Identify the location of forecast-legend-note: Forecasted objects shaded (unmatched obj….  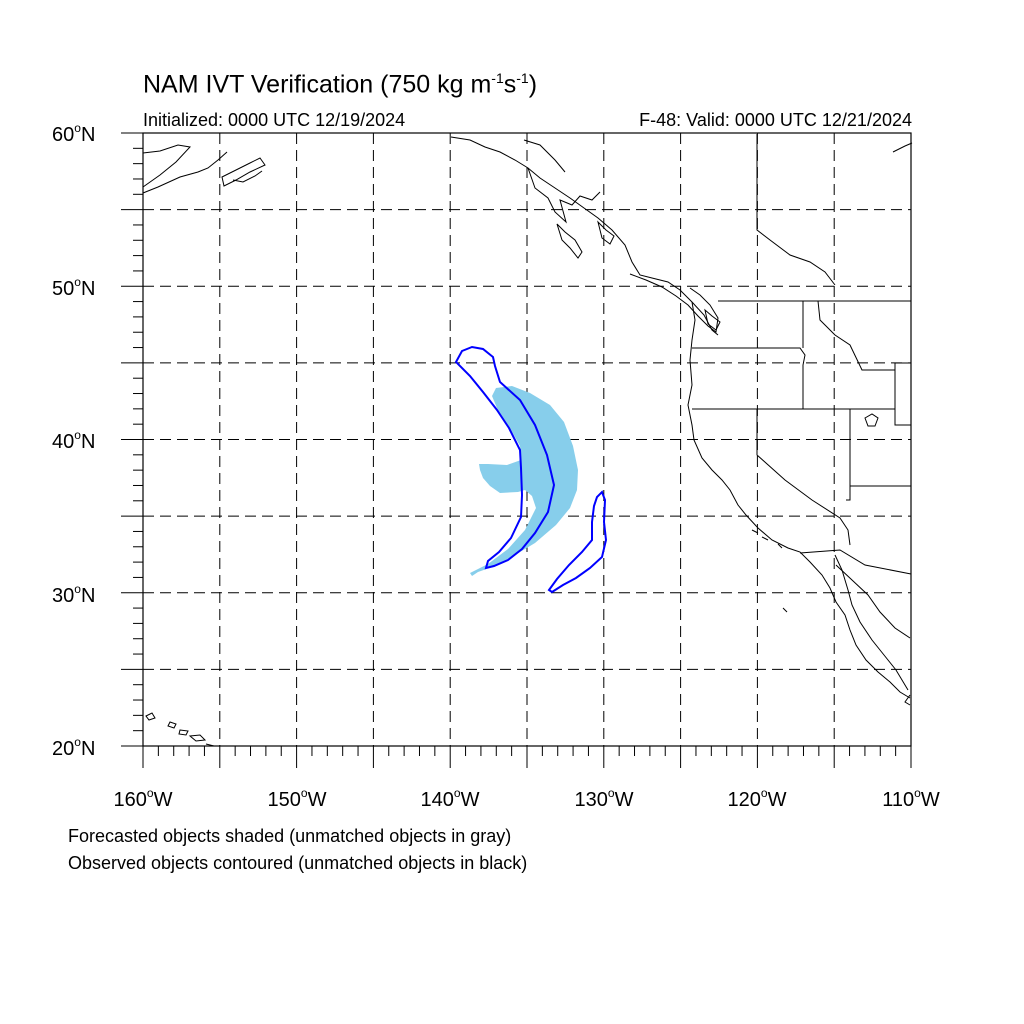
(290, 836).